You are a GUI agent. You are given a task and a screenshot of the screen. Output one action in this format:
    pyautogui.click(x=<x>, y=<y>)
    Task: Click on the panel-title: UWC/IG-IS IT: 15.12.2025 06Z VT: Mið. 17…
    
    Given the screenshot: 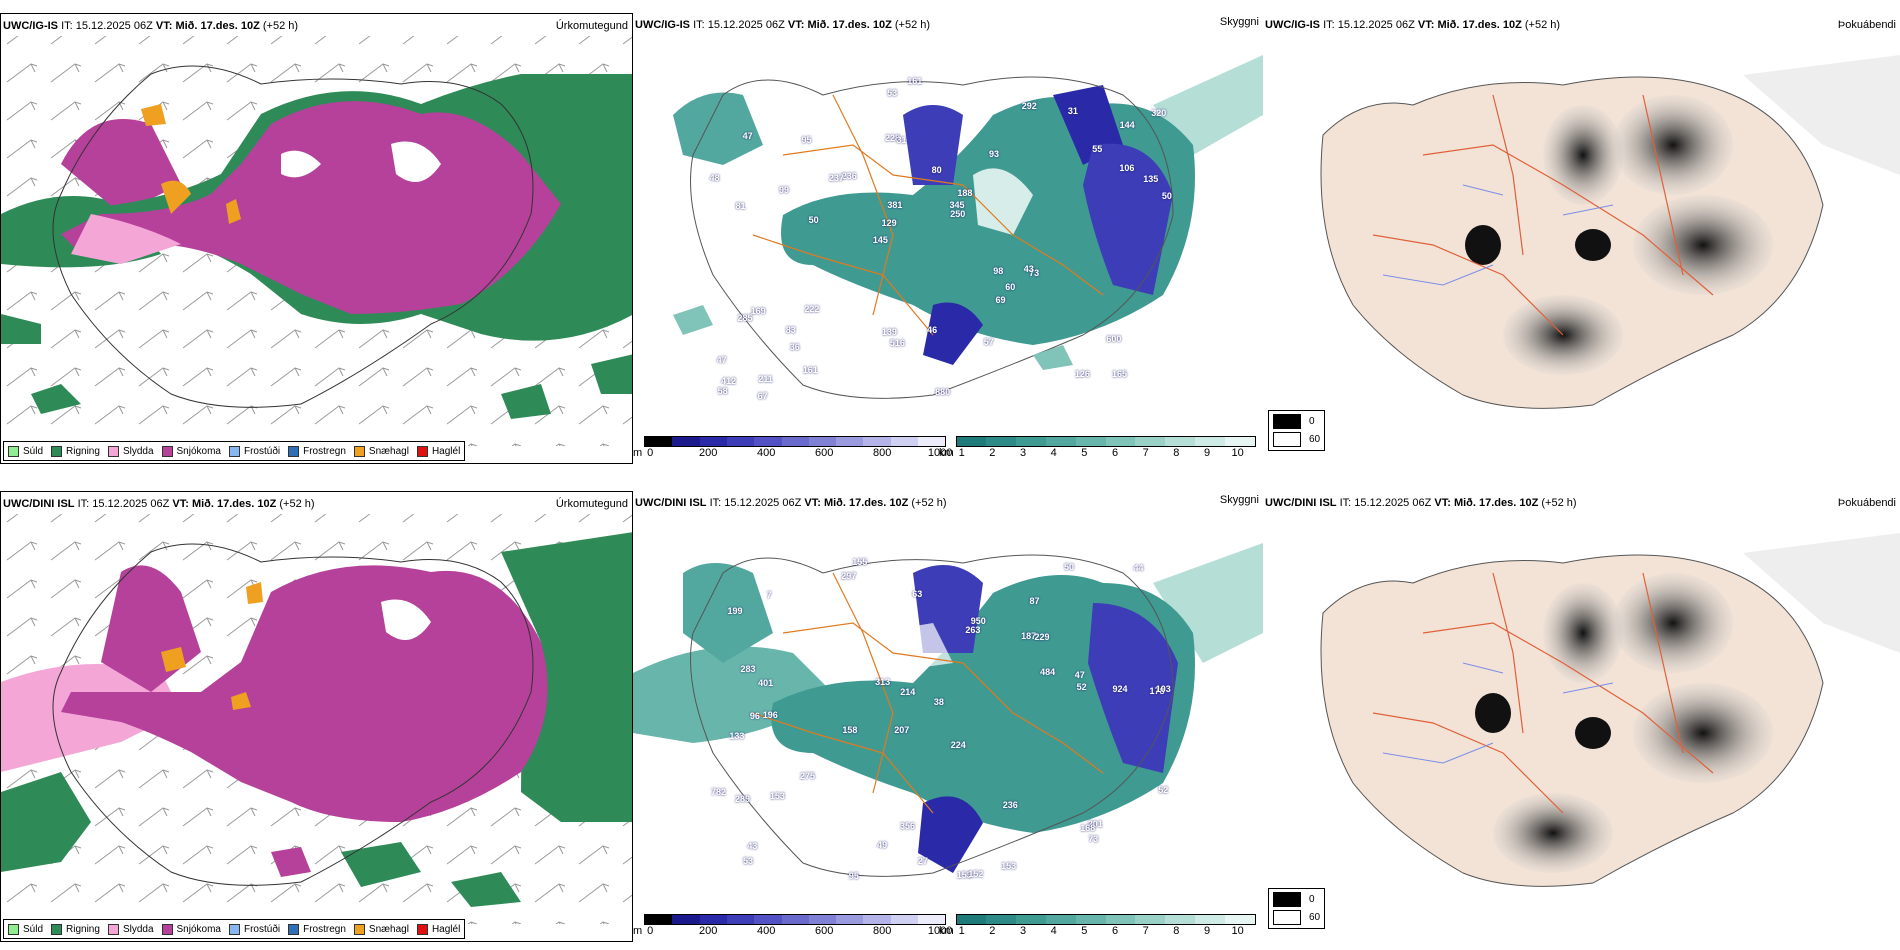 What is the action you would take?
    pyautogui.click(x=150, y=26)
    